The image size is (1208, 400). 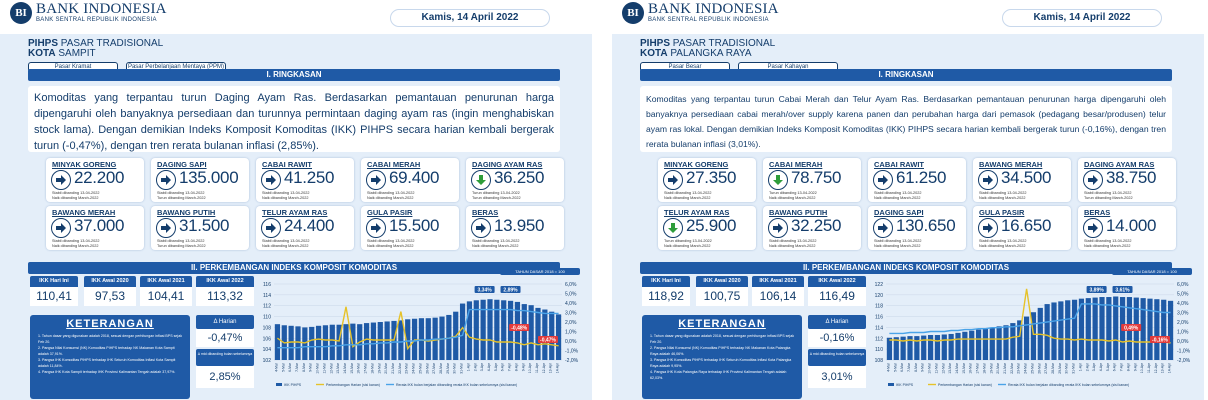 What do you see at coordinates (309, 225) in the screenshot?
I see `commodity-price: 24.400` at bounding box center [309, 225].